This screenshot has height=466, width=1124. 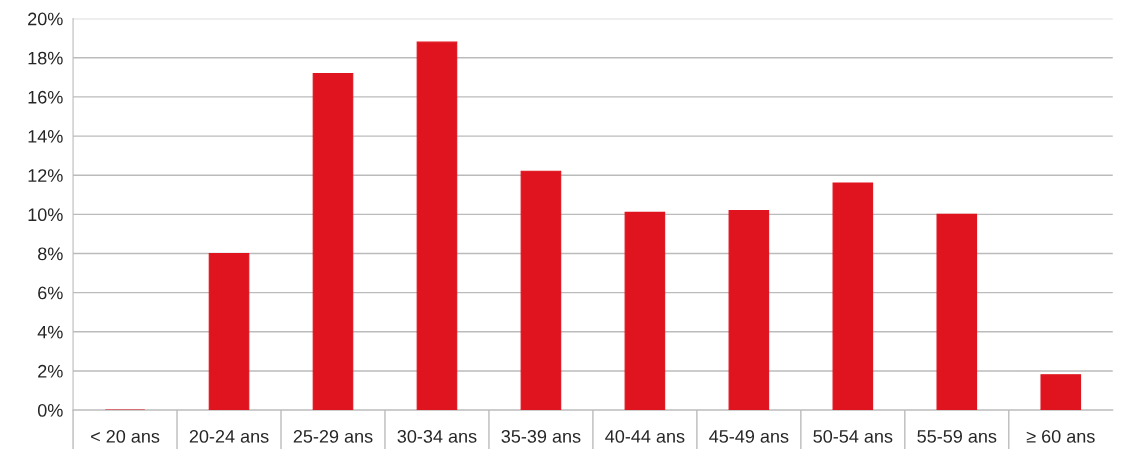 I want to click on x-tick-label: < 20 ans, so click(x=125, y=436).